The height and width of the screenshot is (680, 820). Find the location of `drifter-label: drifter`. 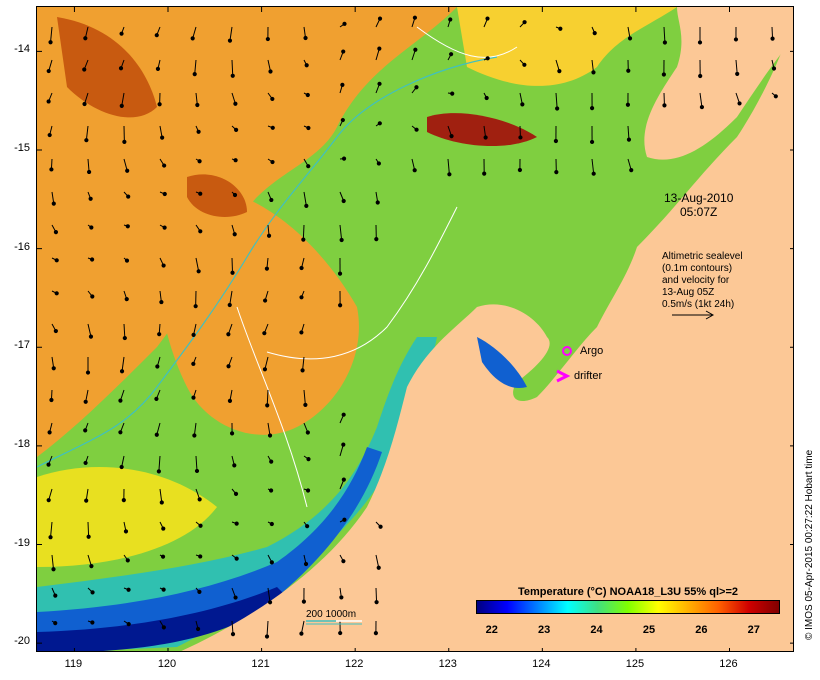

drifter-label: drifter is located at coordinates (588, 376).